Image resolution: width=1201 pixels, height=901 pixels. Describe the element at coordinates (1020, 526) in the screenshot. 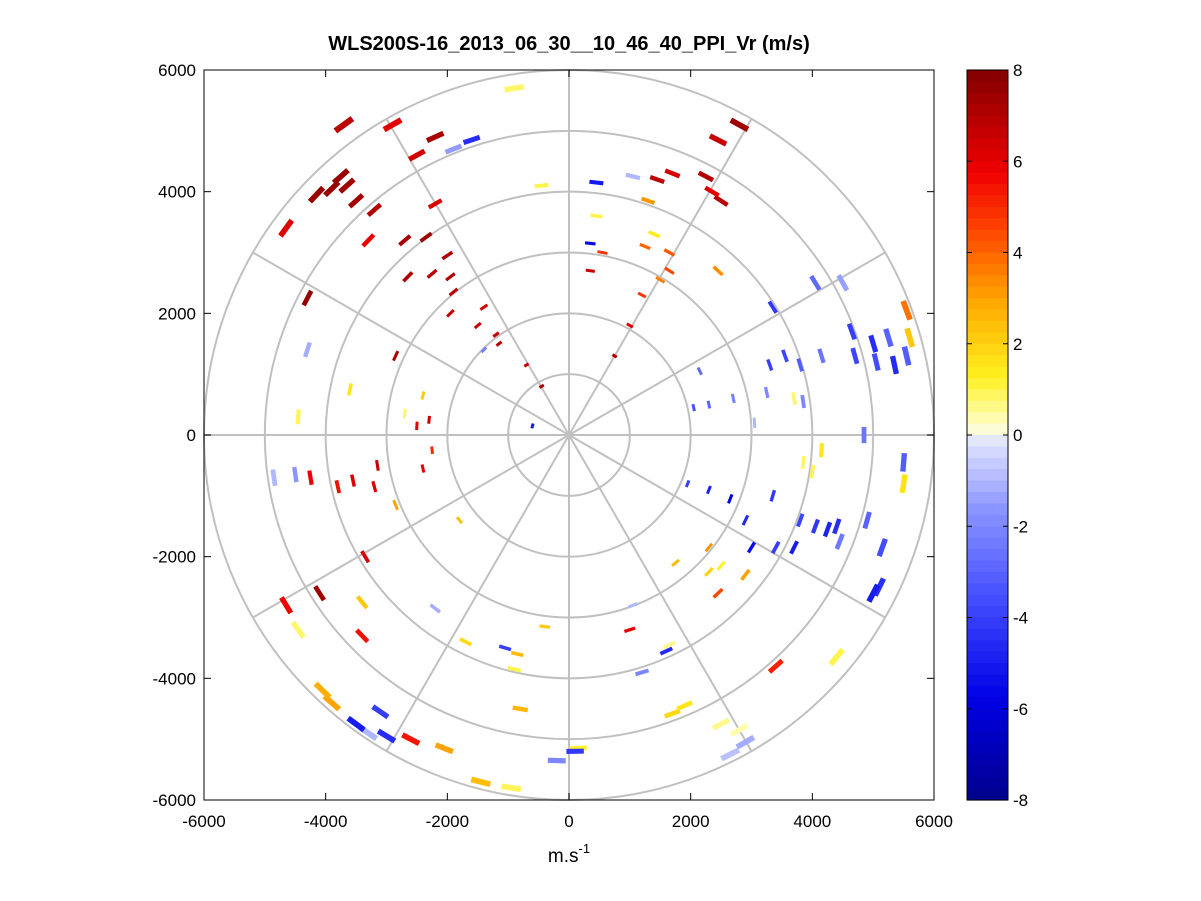

I see `colorbar-tick-label: -2` at that location.